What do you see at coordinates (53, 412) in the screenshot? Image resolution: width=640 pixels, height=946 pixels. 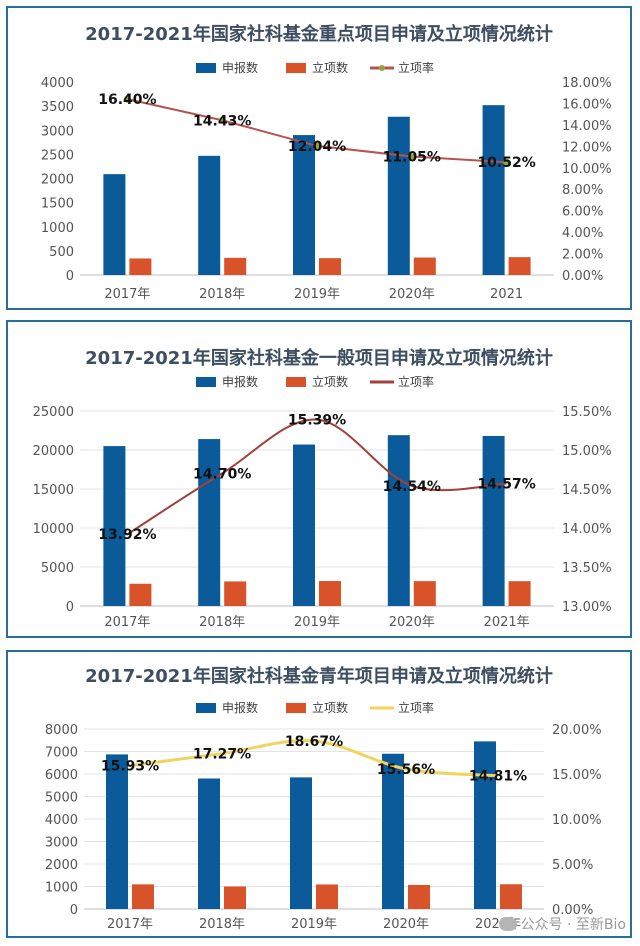 I see `y-left-tick-label: 25000` at bounding box center [53, 412].